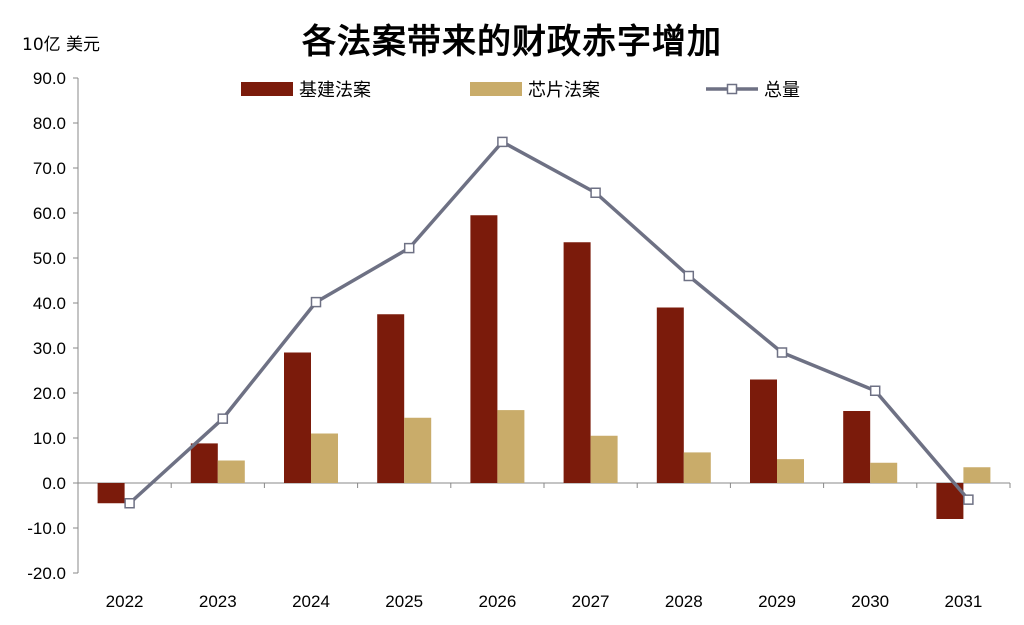  Describe the element at coordinates (782, 90) in the screenshot. I see `legend-label: 总量` at that location.